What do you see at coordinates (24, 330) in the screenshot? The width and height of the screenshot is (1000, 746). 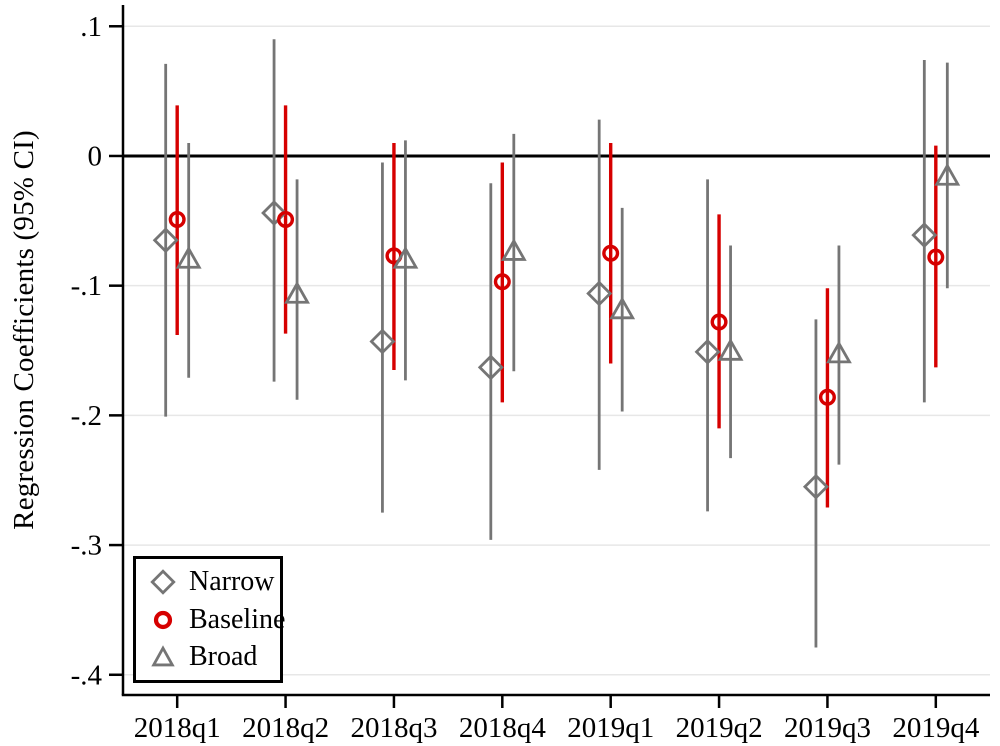 I see `y-axis-title-text: Regression Coefficients (95% CI)` at bounding box center [24, 330].